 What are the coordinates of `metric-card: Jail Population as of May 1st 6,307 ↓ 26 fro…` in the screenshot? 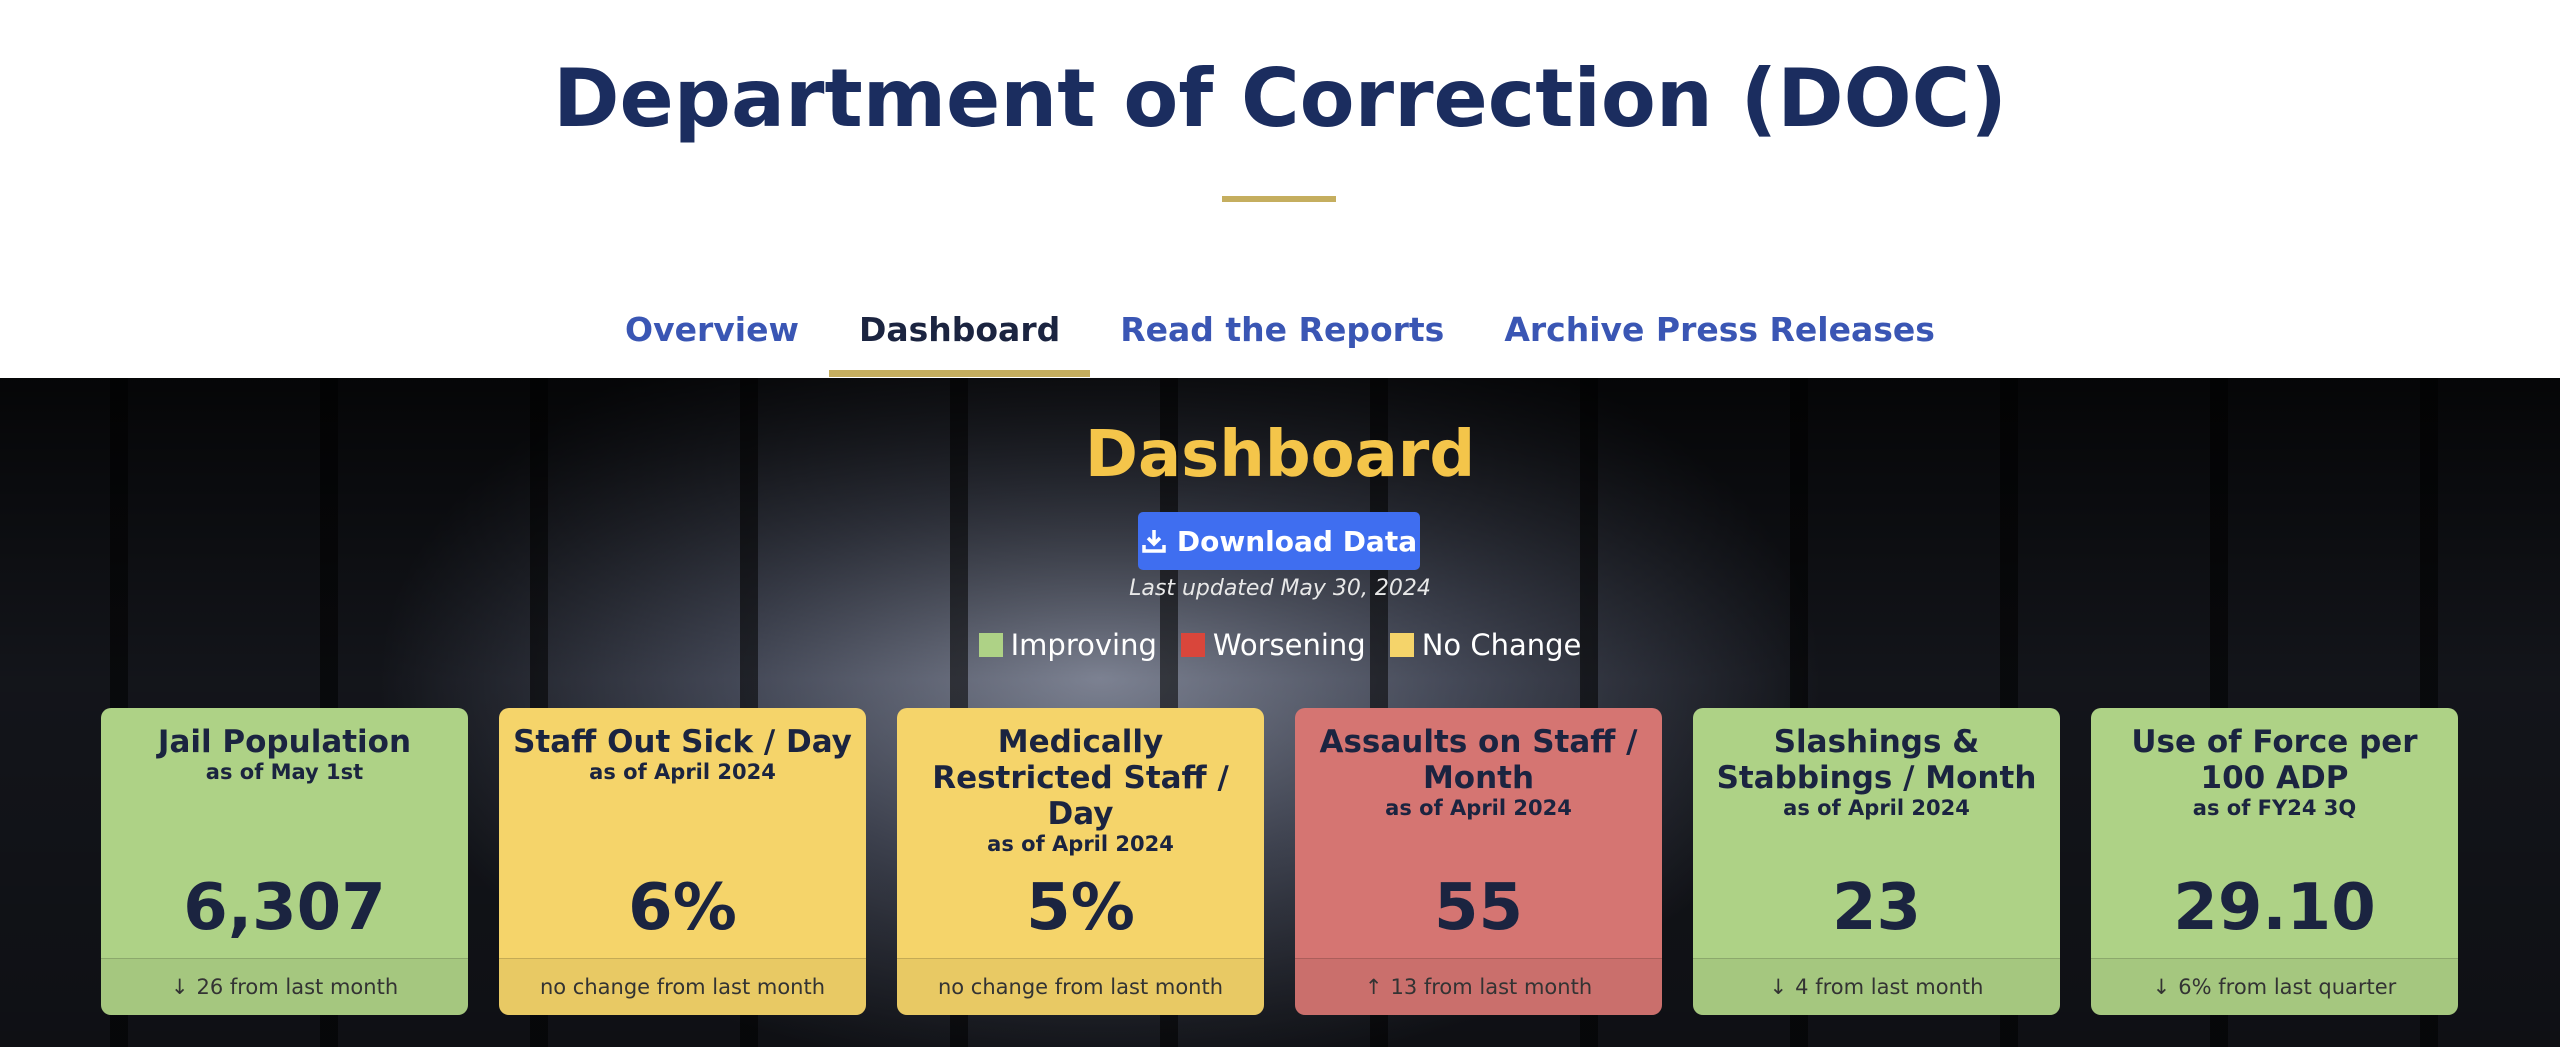 It's located at (284, 861).